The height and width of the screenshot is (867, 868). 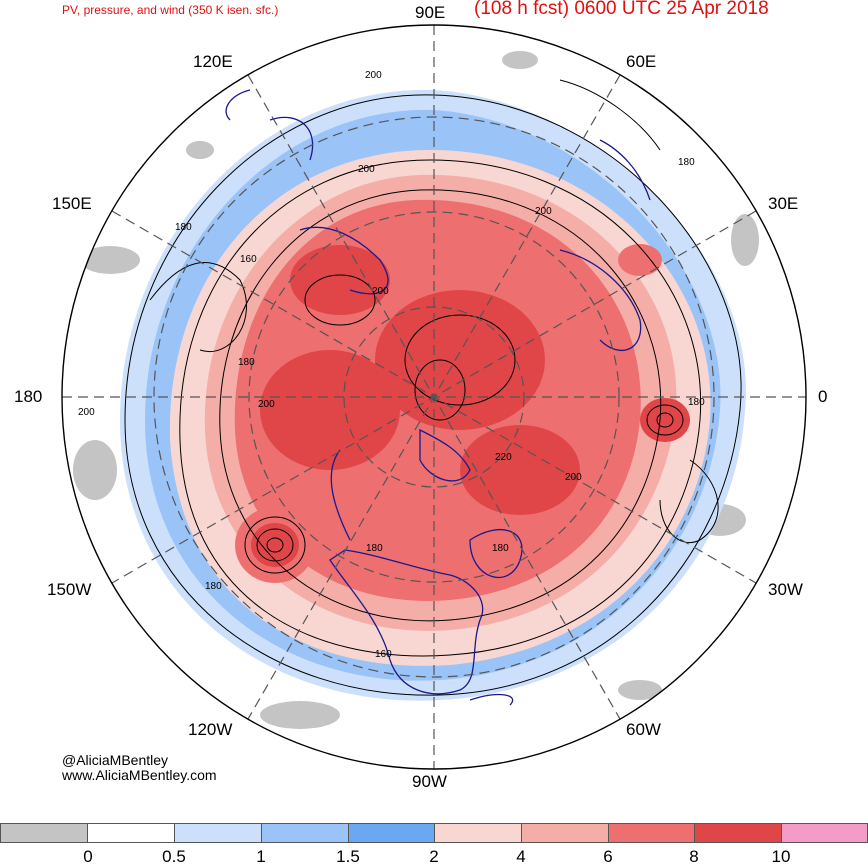 I want to click on colorbar-tick: 0, so click(x=88, y=856).